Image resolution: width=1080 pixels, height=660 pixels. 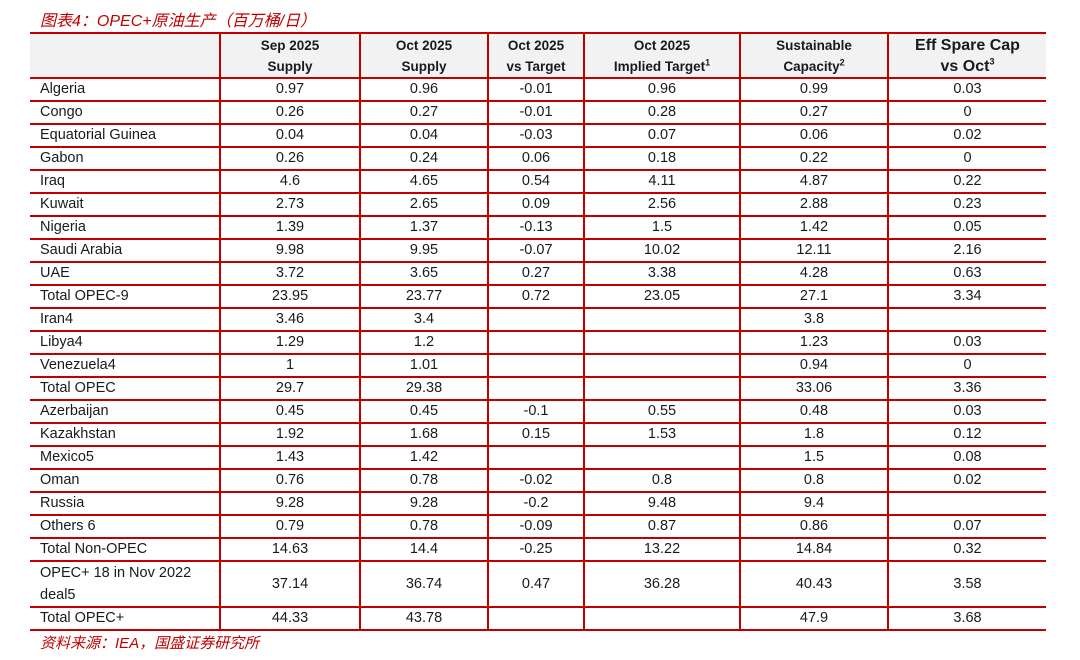 I want to click on column-header: Oct 2025 Supply, so click(x=424, y=55).